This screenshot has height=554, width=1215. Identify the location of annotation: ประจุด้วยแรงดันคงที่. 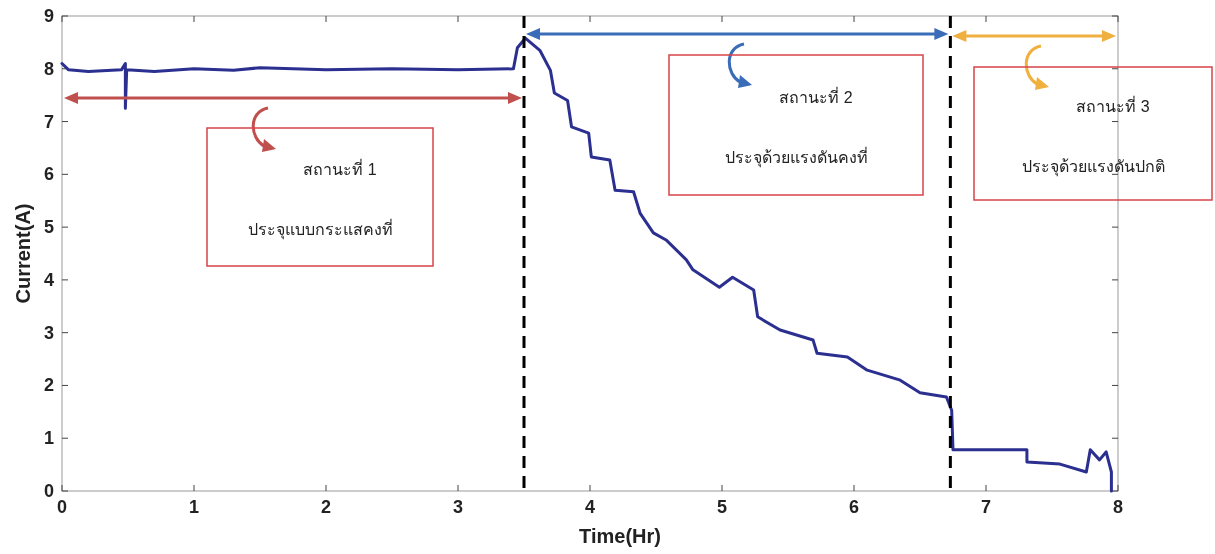
(796, 157).